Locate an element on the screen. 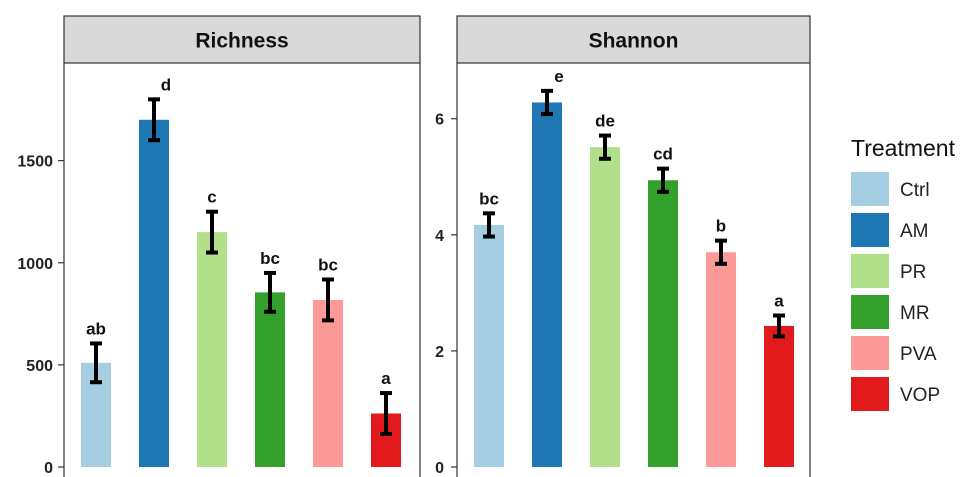 The height and width of the screenshot is (477, 968). significance-letter: ab is located at coordinates (96, 328).